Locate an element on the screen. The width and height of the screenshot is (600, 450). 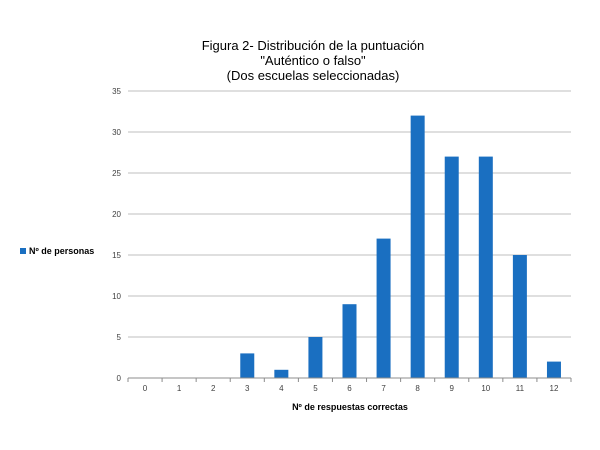
chart-title-line-2: "Auténtico o falso" is located at coordinates (313, 60).